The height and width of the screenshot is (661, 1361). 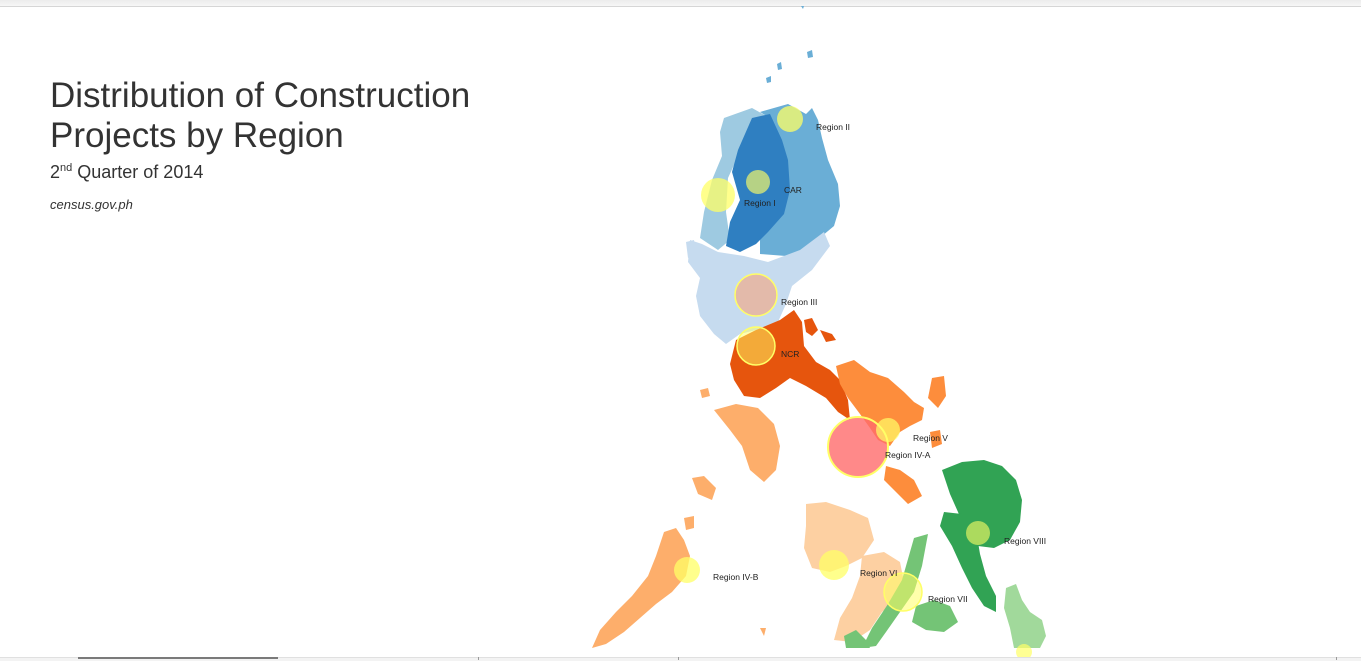 I want to click on region-v-masbate, so click(x=903, y=485).